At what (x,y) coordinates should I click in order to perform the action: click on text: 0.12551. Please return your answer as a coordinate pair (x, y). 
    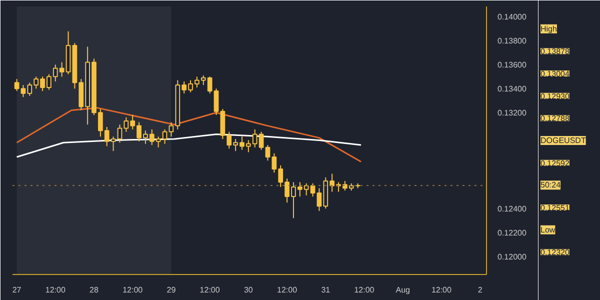
    Looking at the image, I should click on (555, 208).